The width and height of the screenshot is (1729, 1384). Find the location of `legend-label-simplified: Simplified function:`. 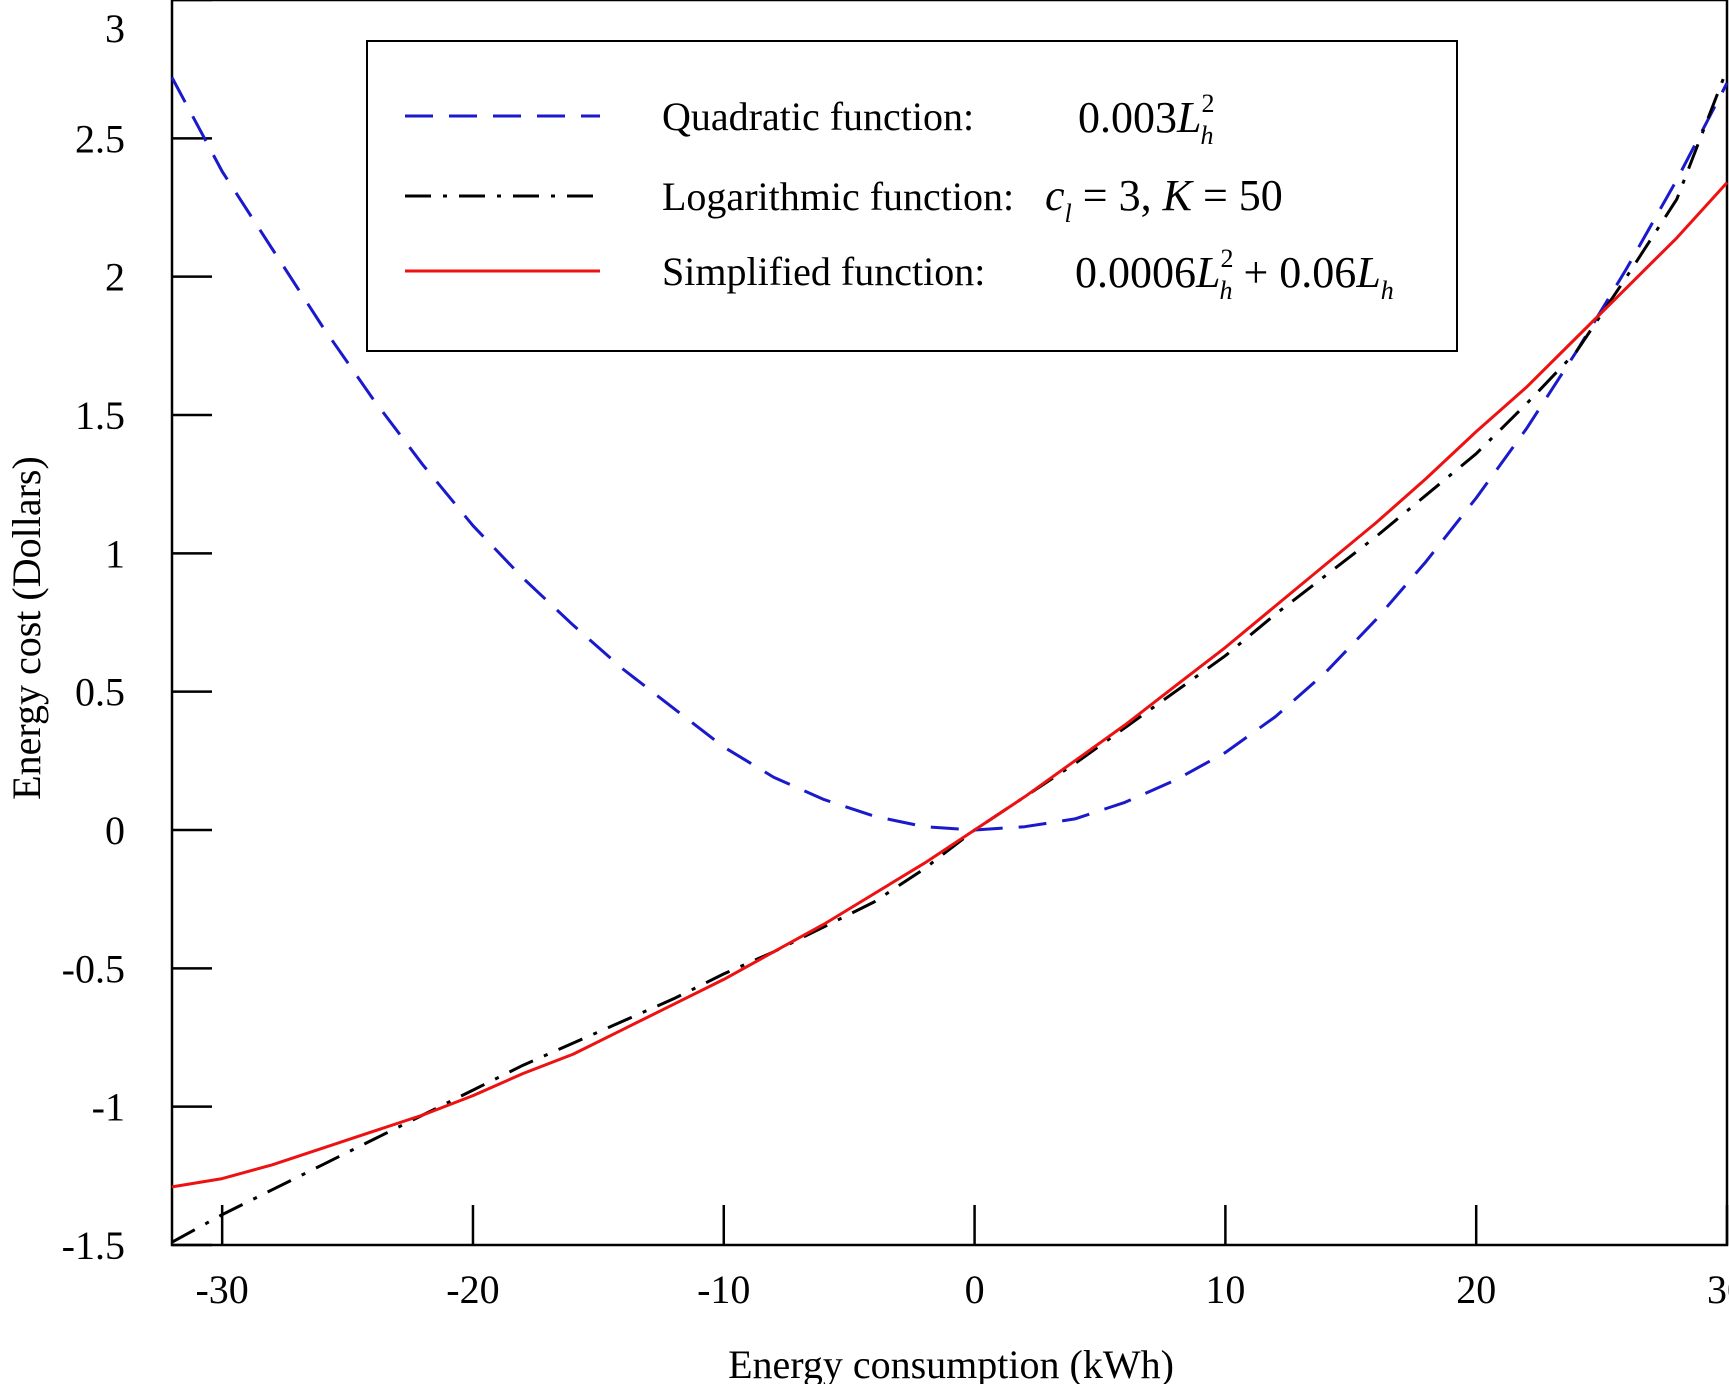

legend-label-simplified: Simplified function: is located at coordinates (823, 271).